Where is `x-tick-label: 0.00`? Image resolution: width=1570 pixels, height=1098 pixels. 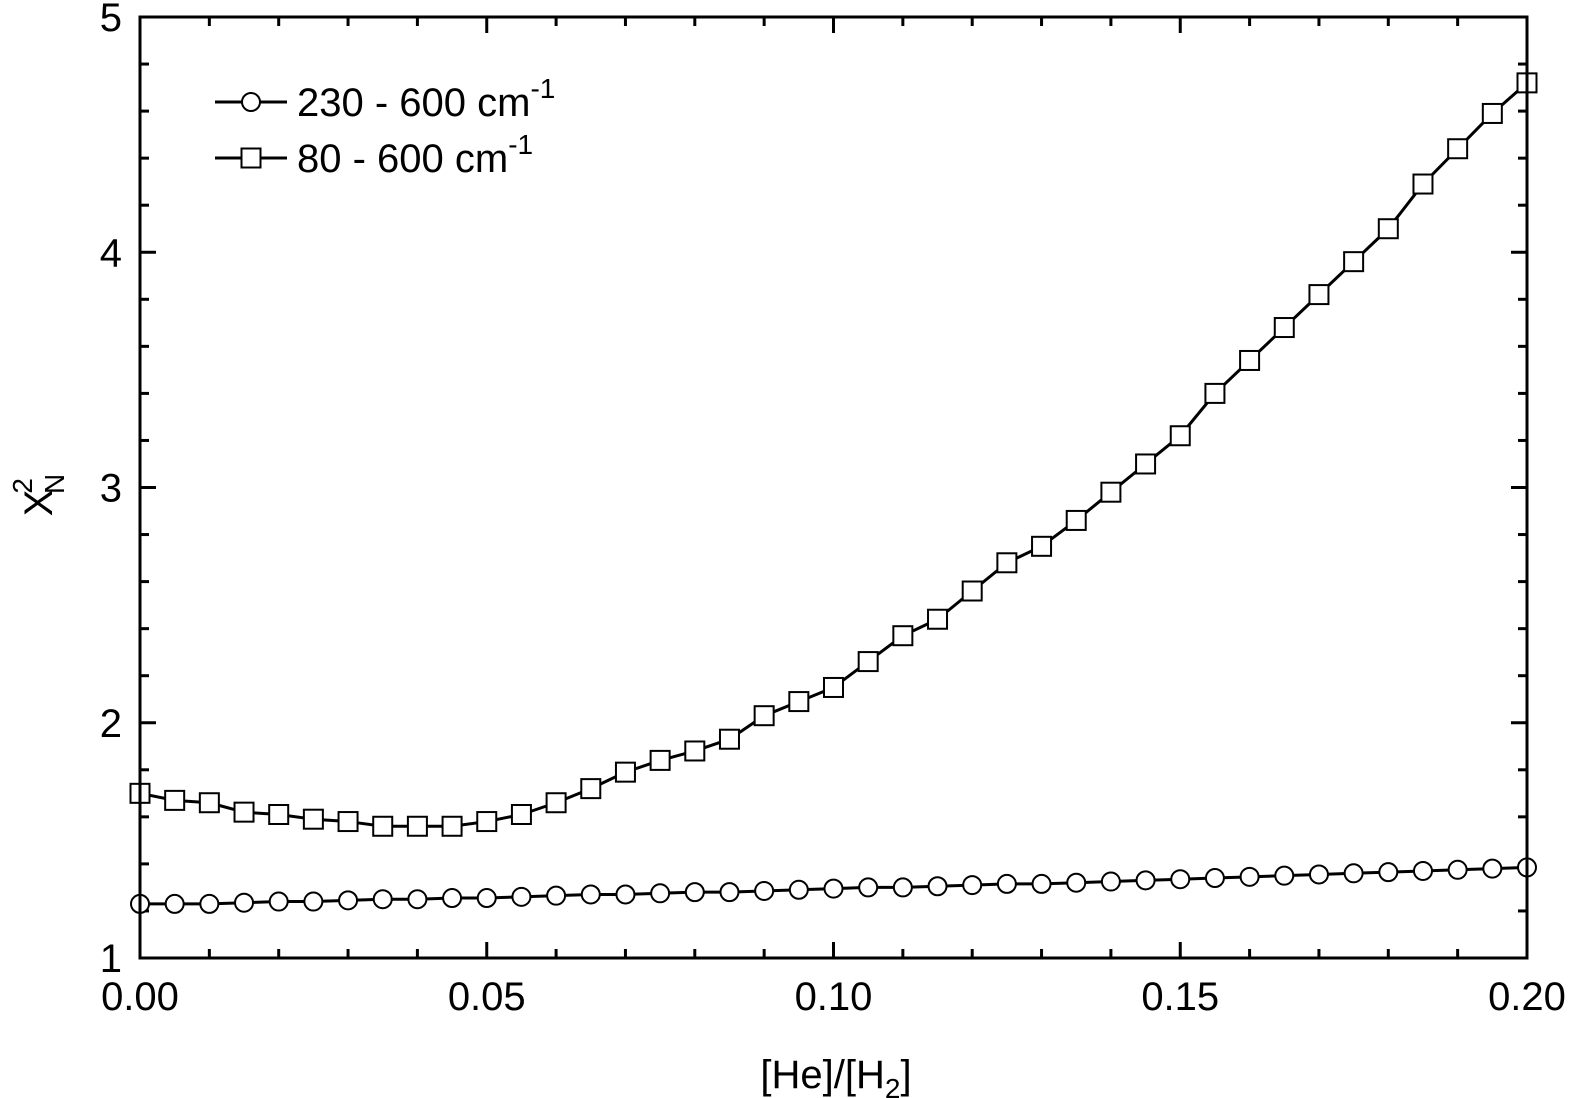 x-tick-label: 0.00 is located at coordinates (140, 997).